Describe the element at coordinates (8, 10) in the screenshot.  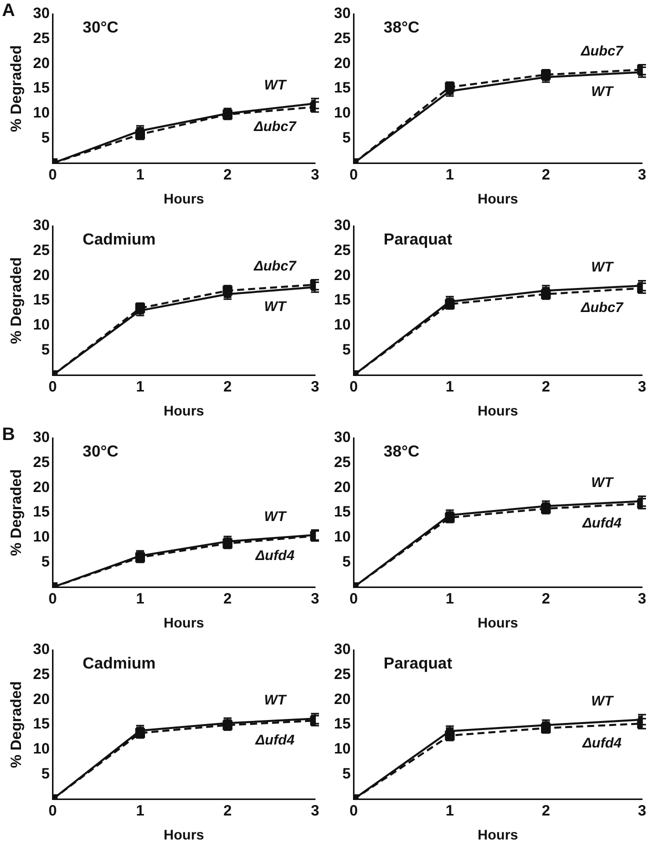
I see `text: A` at that location.